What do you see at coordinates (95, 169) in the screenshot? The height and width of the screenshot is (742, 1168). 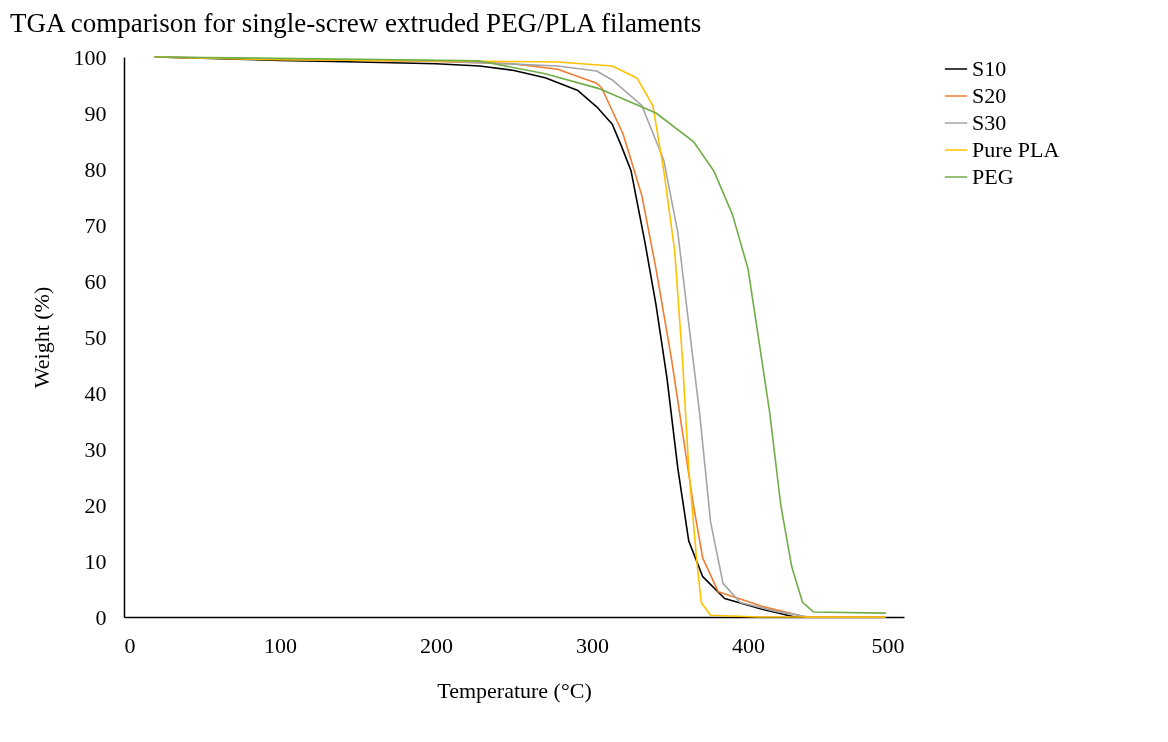 I see `y-tick-label: 80` at bounding box center [95, 169].